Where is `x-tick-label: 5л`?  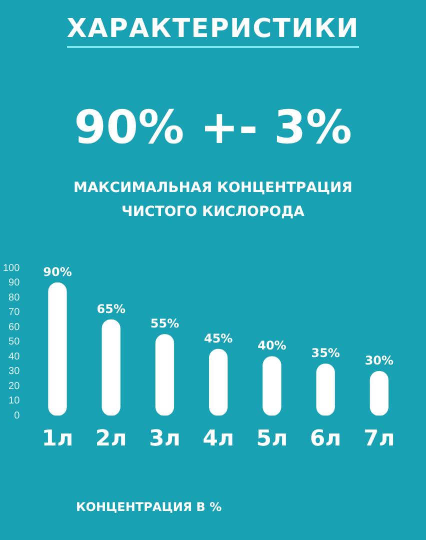 x-tick-label: 5л is located at coordinates (272, 439).